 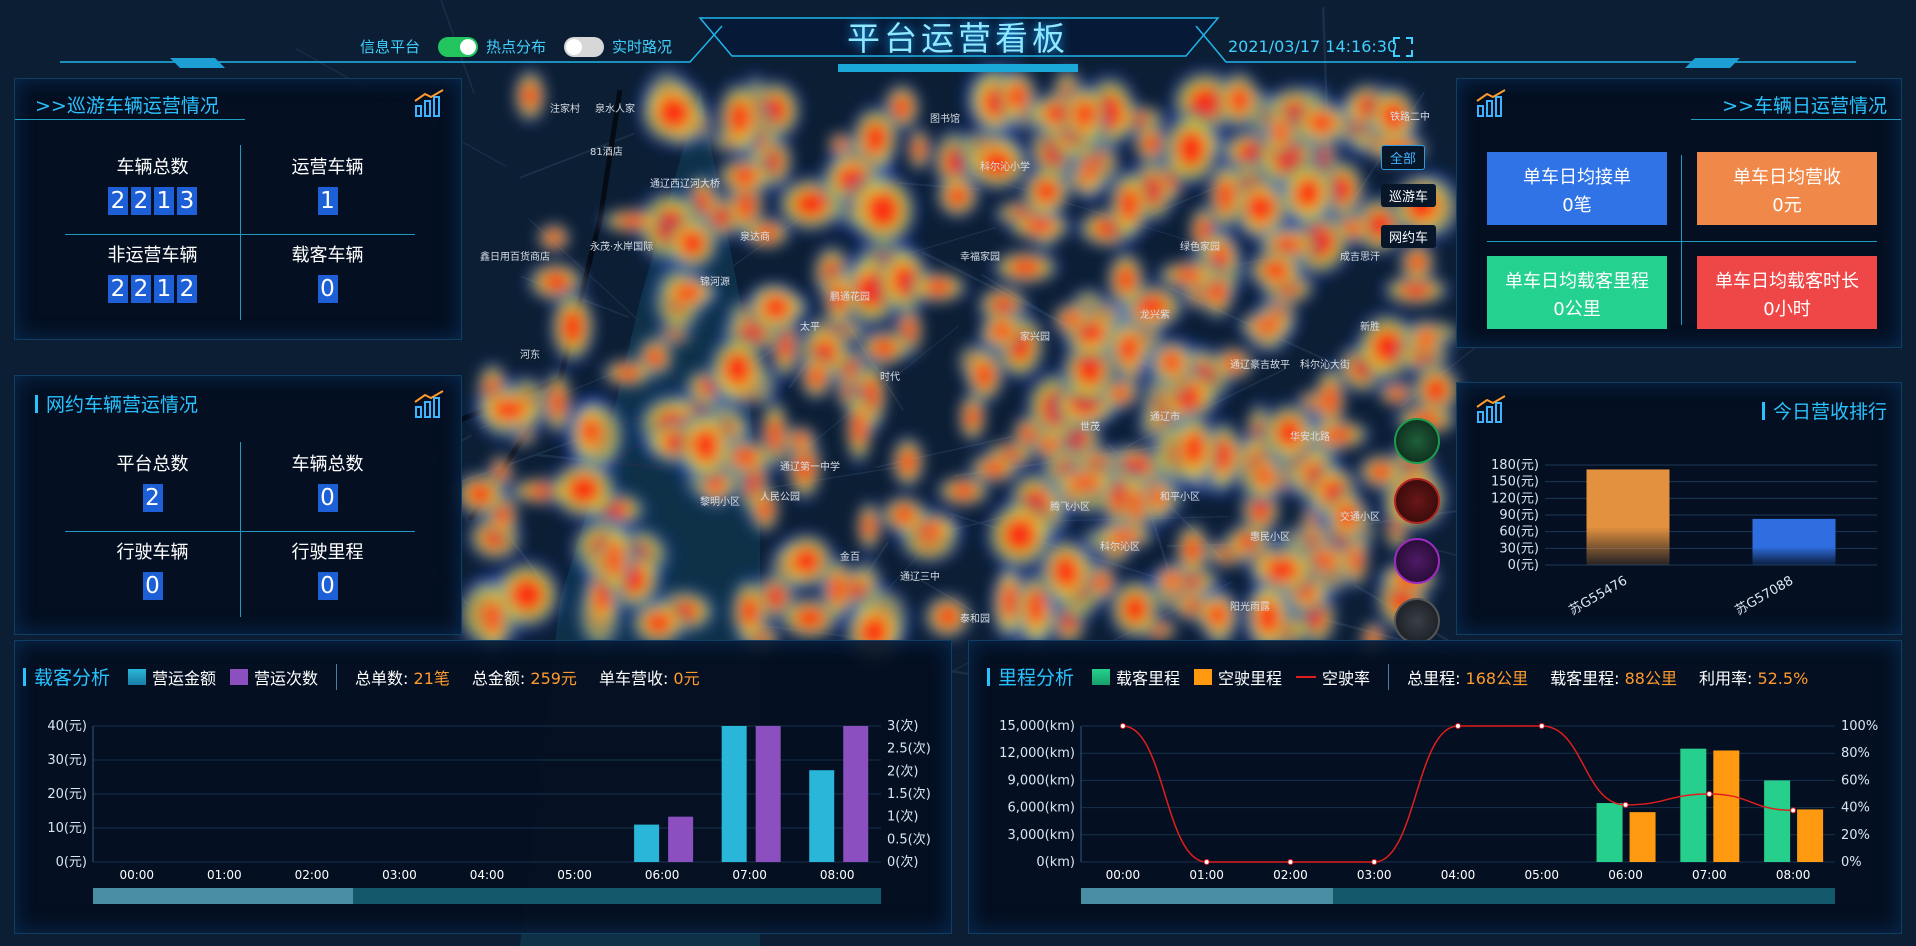 I want to click on legend-empty-rate: 空驶率, so click(x=1346, y=678).